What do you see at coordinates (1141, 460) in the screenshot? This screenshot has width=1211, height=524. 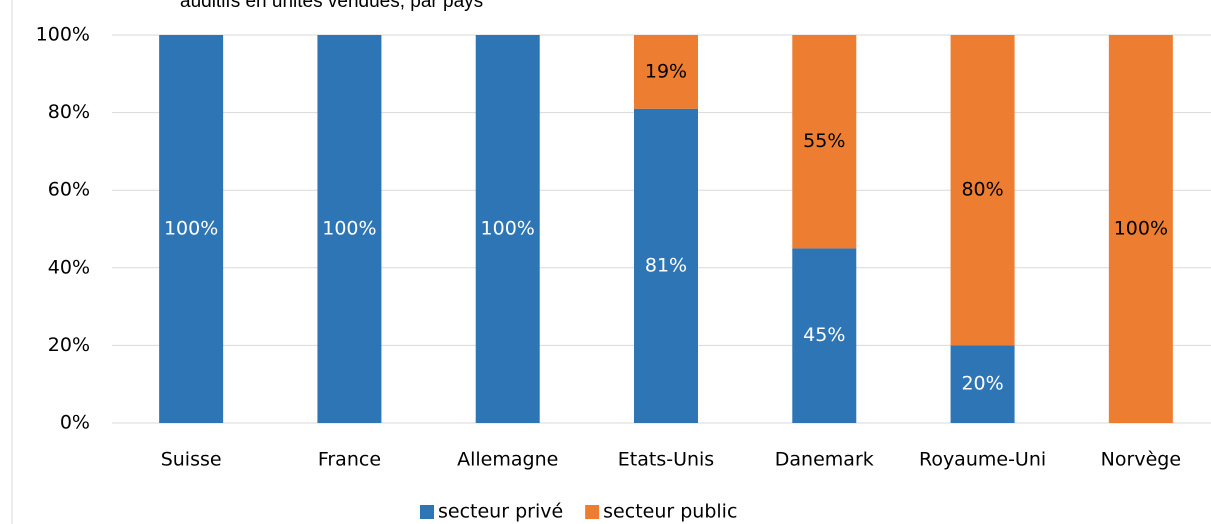 I see `x-tick-label: Norvège` at bounding box center [1141, 460].